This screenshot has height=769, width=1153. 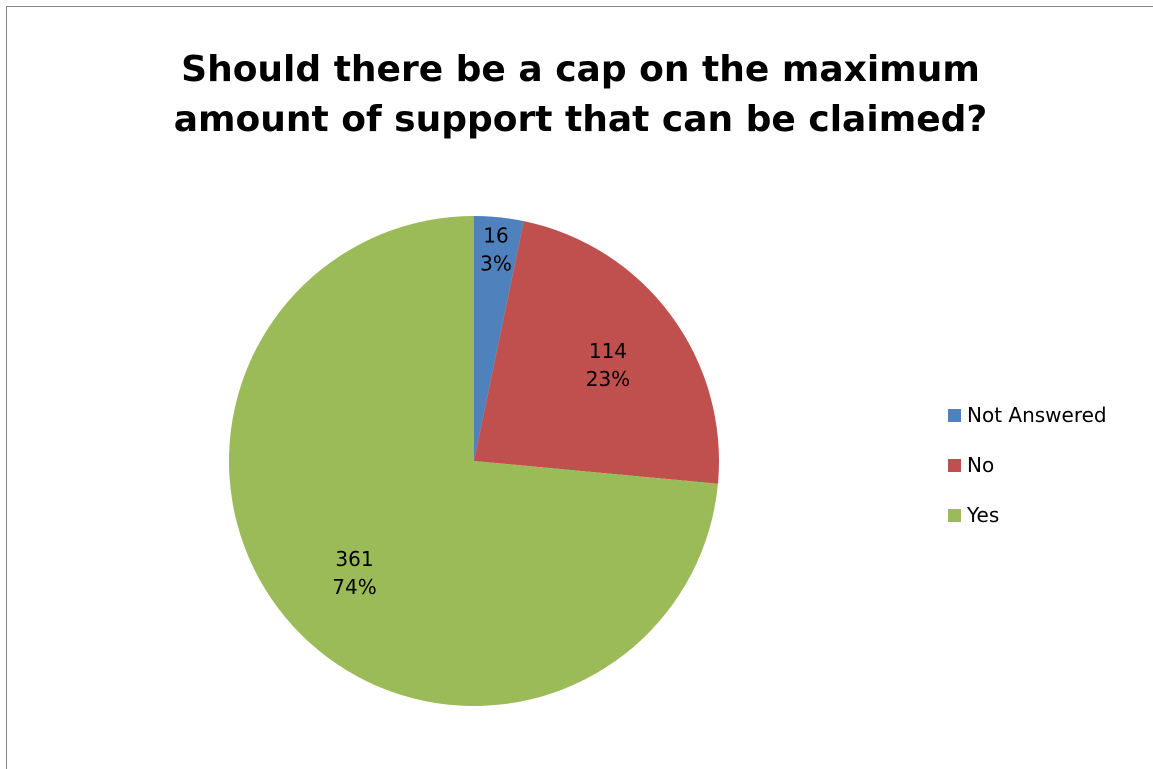 What do you see at coordinates (608, 351) in the screenshot?
I see `data-label-value-no: 114` at bounding box center [608, 351].